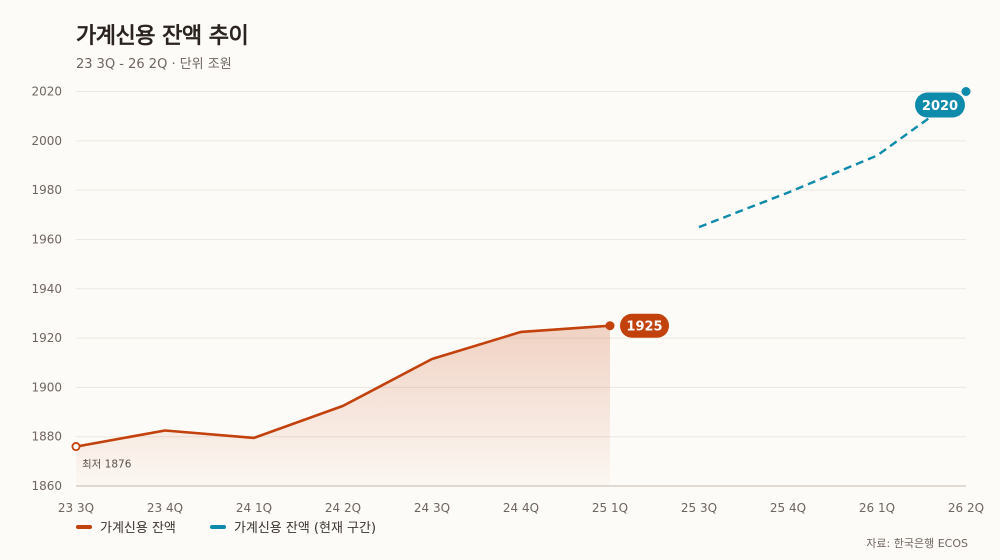  Describe the element at coordinates (46, 190) in the screenshot. I see `y-tick-label: 1980` at that location.